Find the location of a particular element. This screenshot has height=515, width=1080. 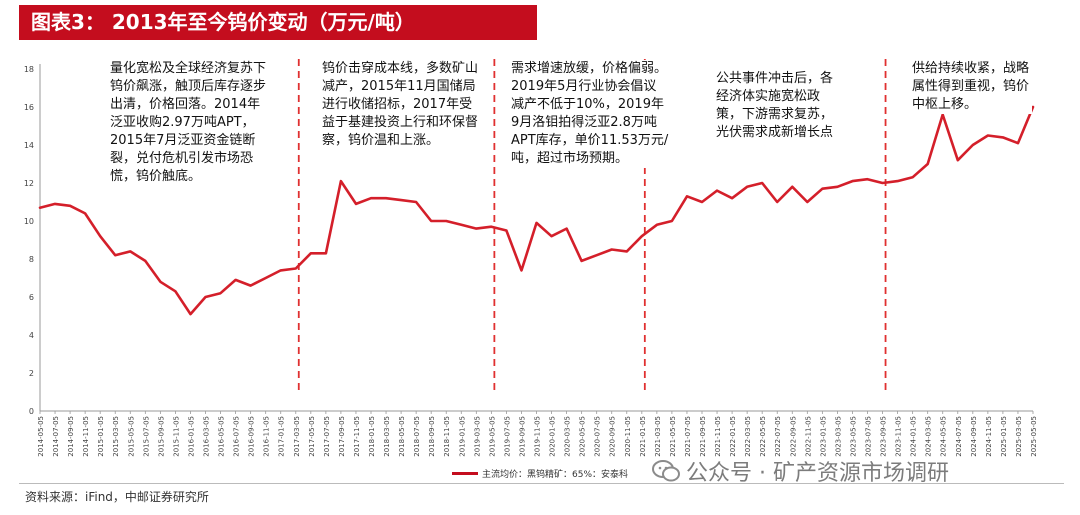

y-tick-label: 18 is located at coordinates (29, 69).